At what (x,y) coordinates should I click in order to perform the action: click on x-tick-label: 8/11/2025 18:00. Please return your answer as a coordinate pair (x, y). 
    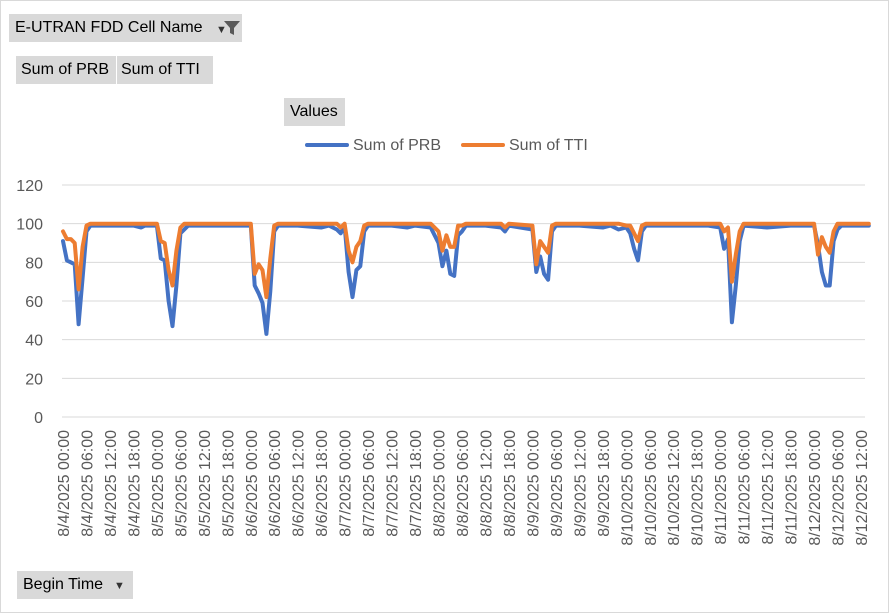
    Looking at the image, I should click on (792, 487).